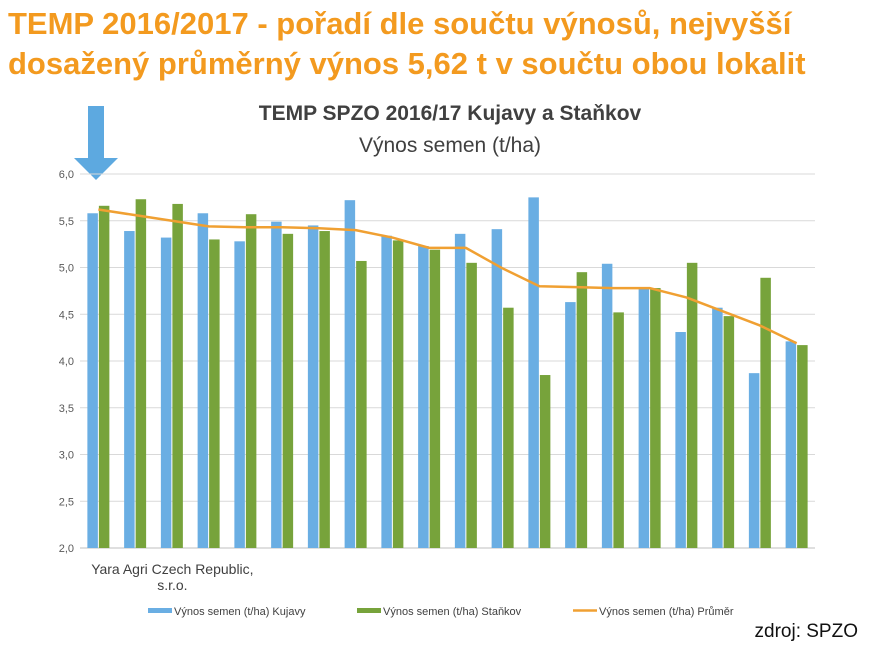 The image size is (884, 654). I want to click on y-tick-label: 5,5, so click(66, 222).